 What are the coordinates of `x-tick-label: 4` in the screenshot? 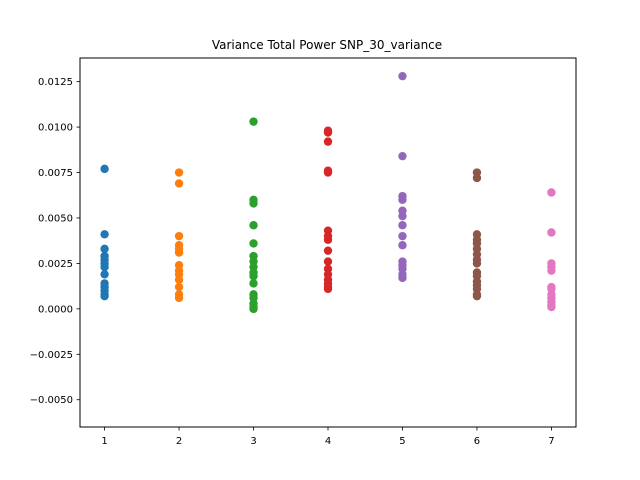 It's located at (328, 441).